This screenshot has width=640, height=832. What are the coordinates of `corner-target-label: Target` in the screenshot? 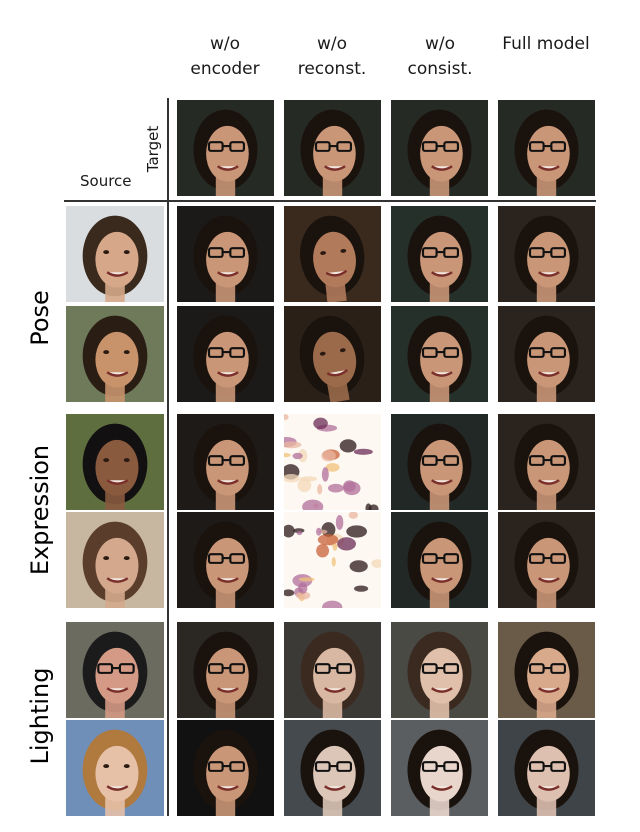 It's located at (153, 149).